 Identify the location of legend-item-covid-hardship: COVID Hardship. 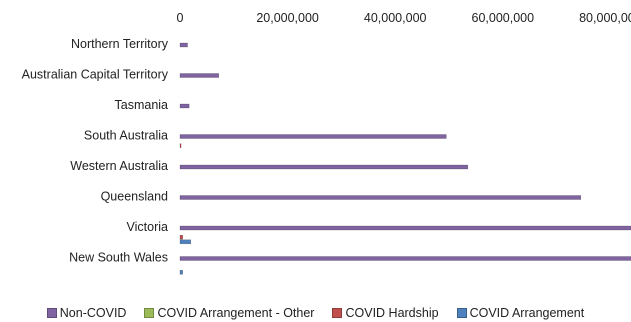
(385, 313).